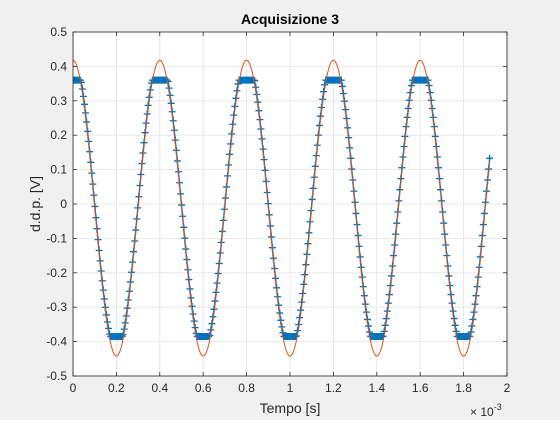  I want to click on x-tick-label: 0.4, so click(159, 388).